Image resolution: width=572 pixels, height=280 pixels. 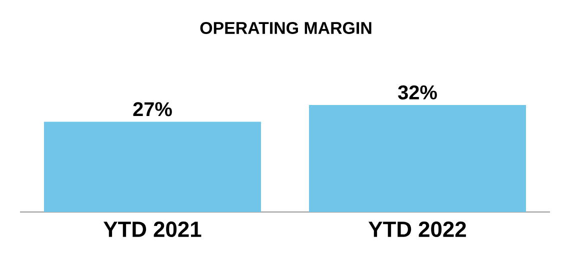 What do you see at coordinates (417, 230) in the screenshot?
I see `x-tick-label: YTD 2022` at bounding box center [417, 230].